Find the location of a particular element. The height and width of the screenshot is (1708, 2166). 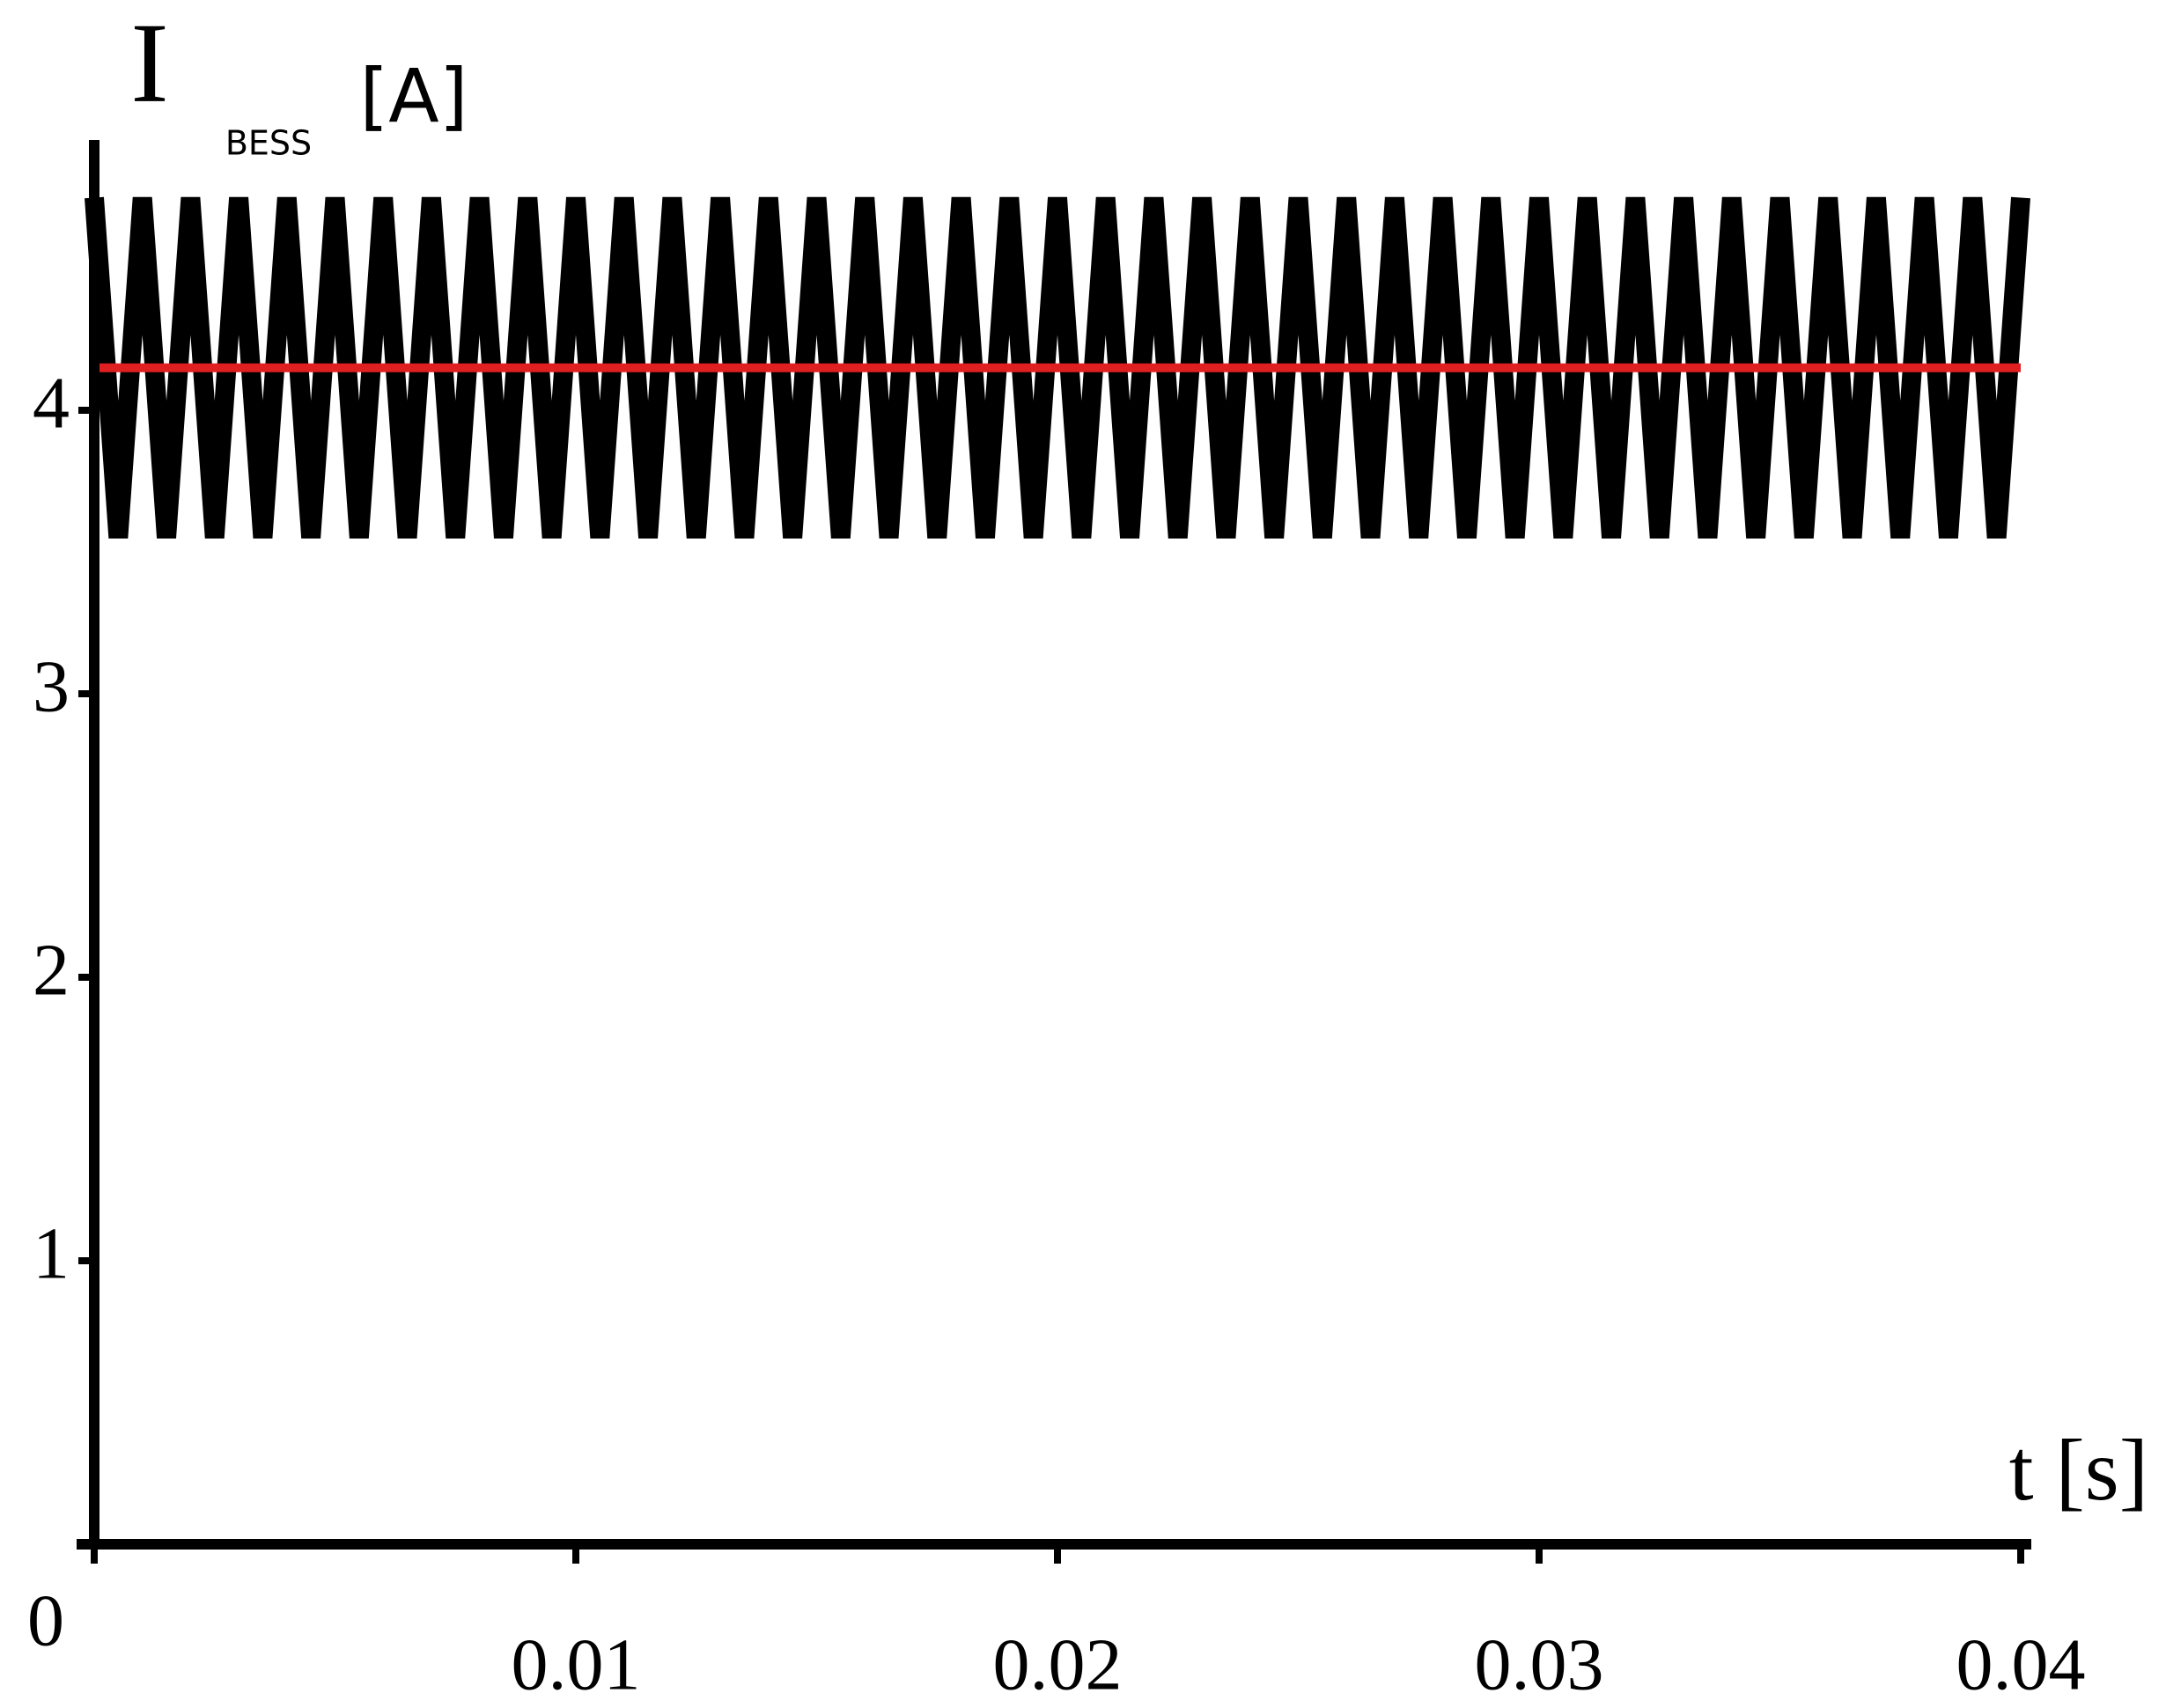

x-tick-label: 0.01 is located at coordinates (576, 1664).